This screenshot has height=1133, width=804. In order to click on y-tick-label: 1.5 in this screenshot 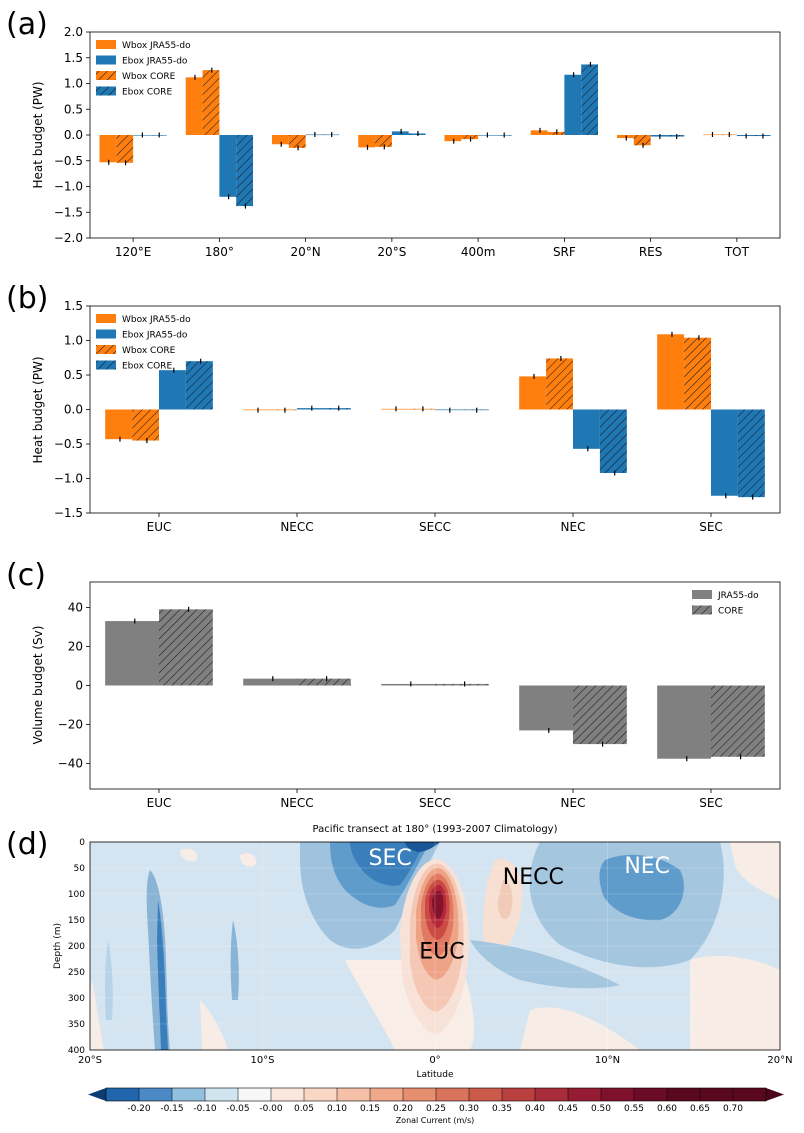, I will do `click(73, 306)`.